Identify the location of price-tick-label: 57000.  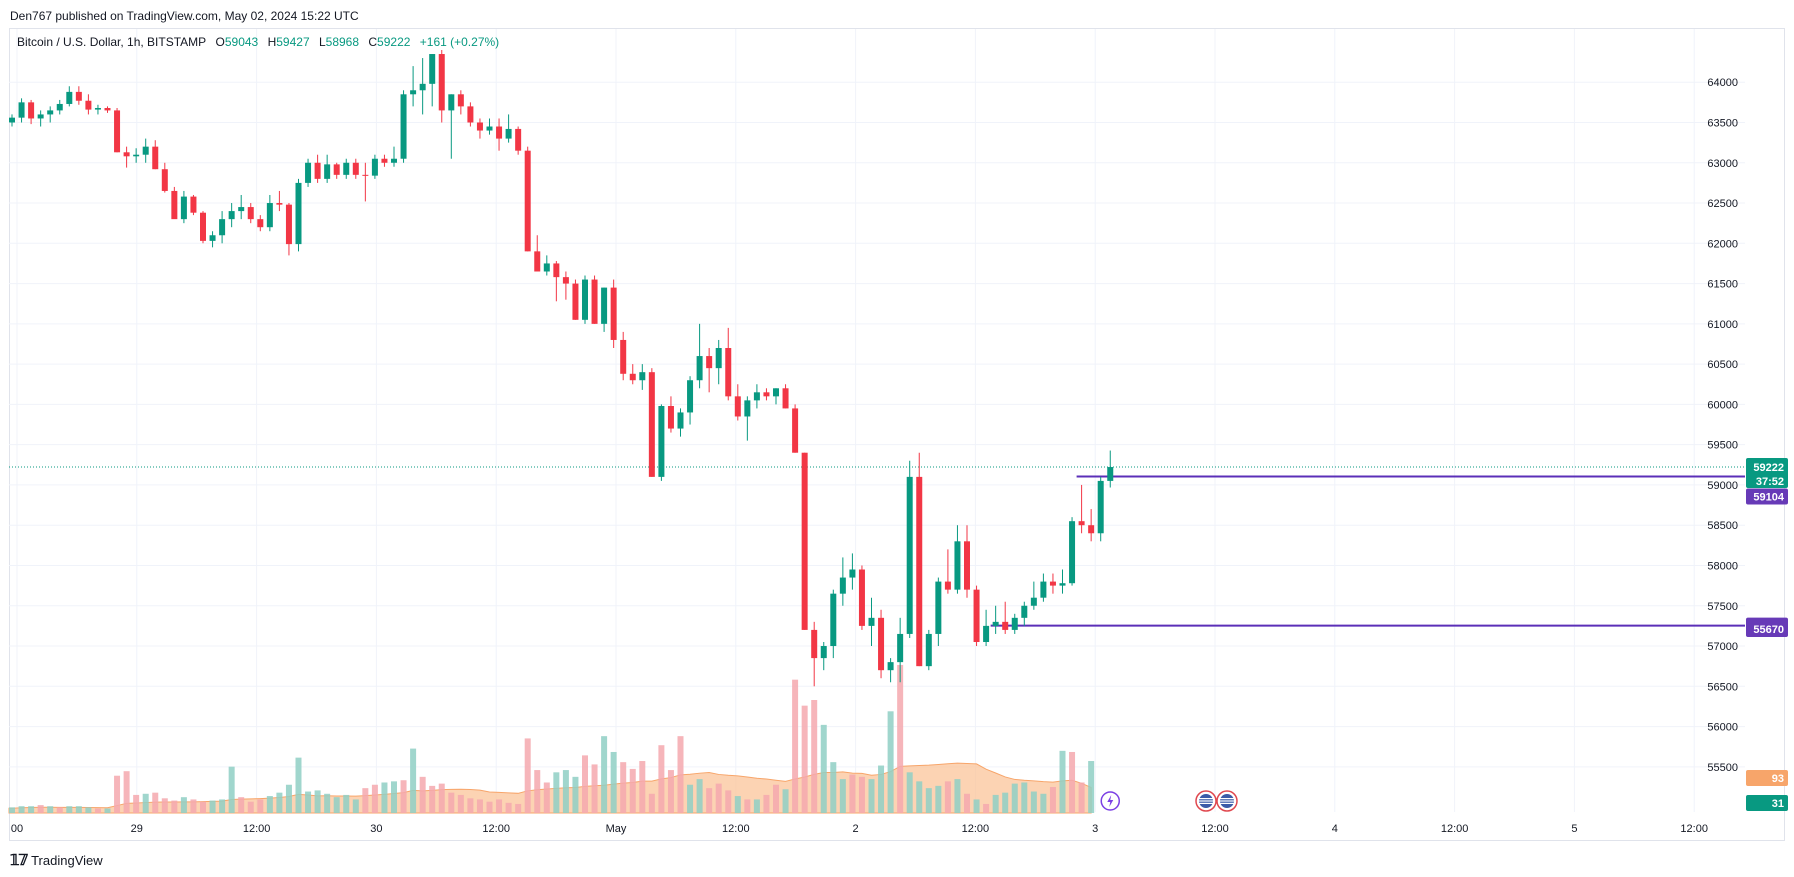
(1722, 647).